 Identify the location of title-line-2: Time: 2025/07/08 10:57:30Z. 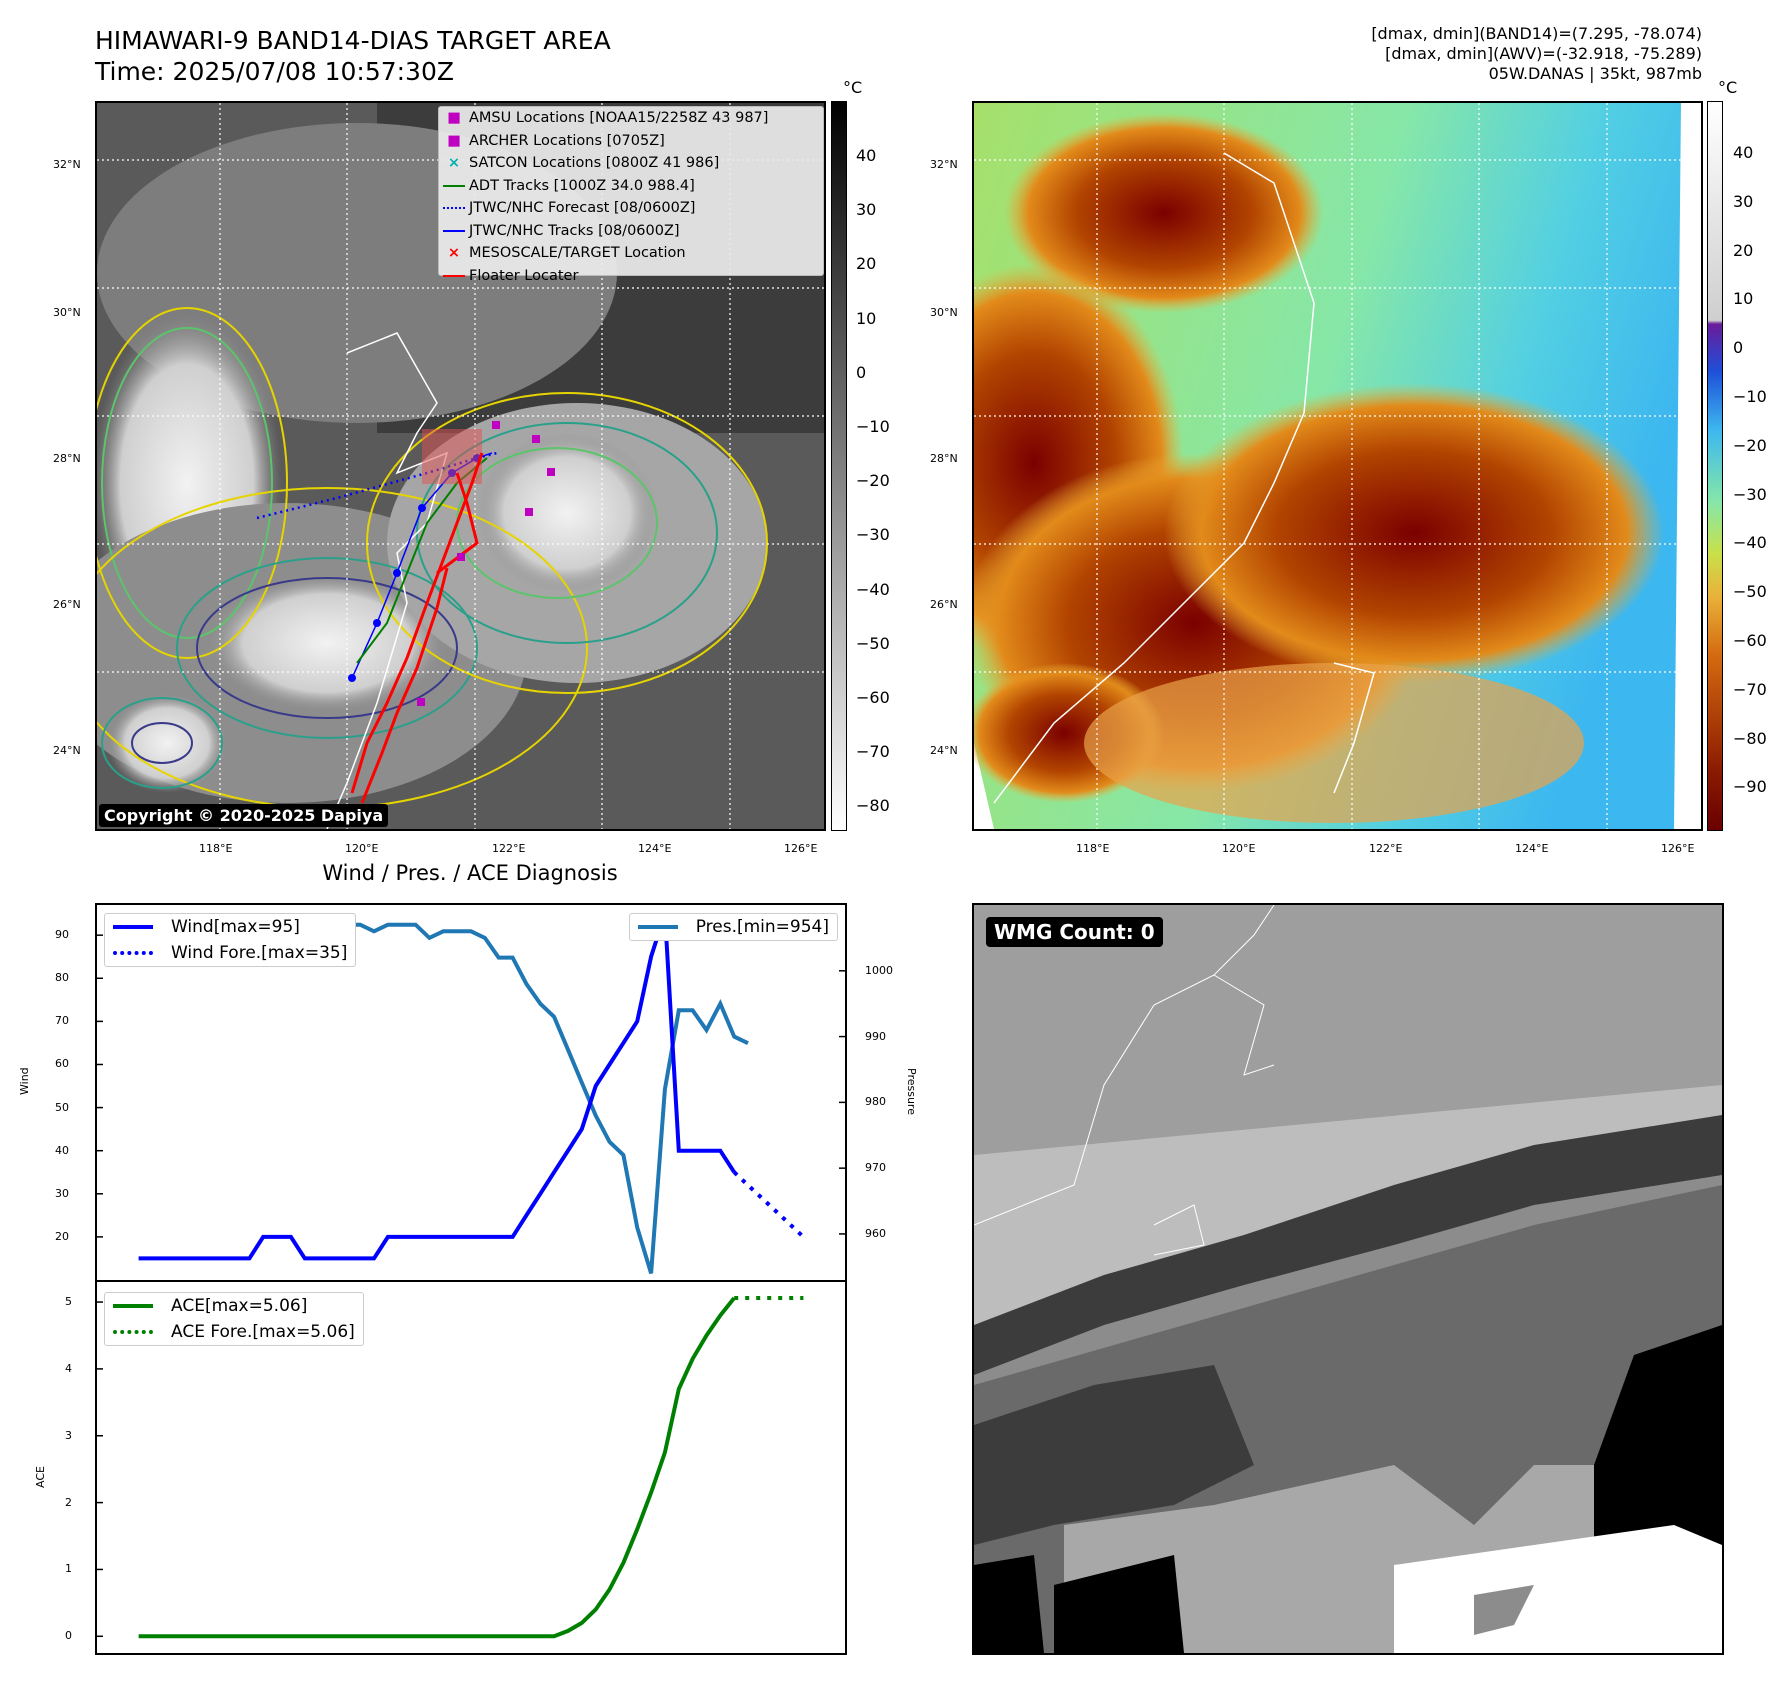
(274, 71).